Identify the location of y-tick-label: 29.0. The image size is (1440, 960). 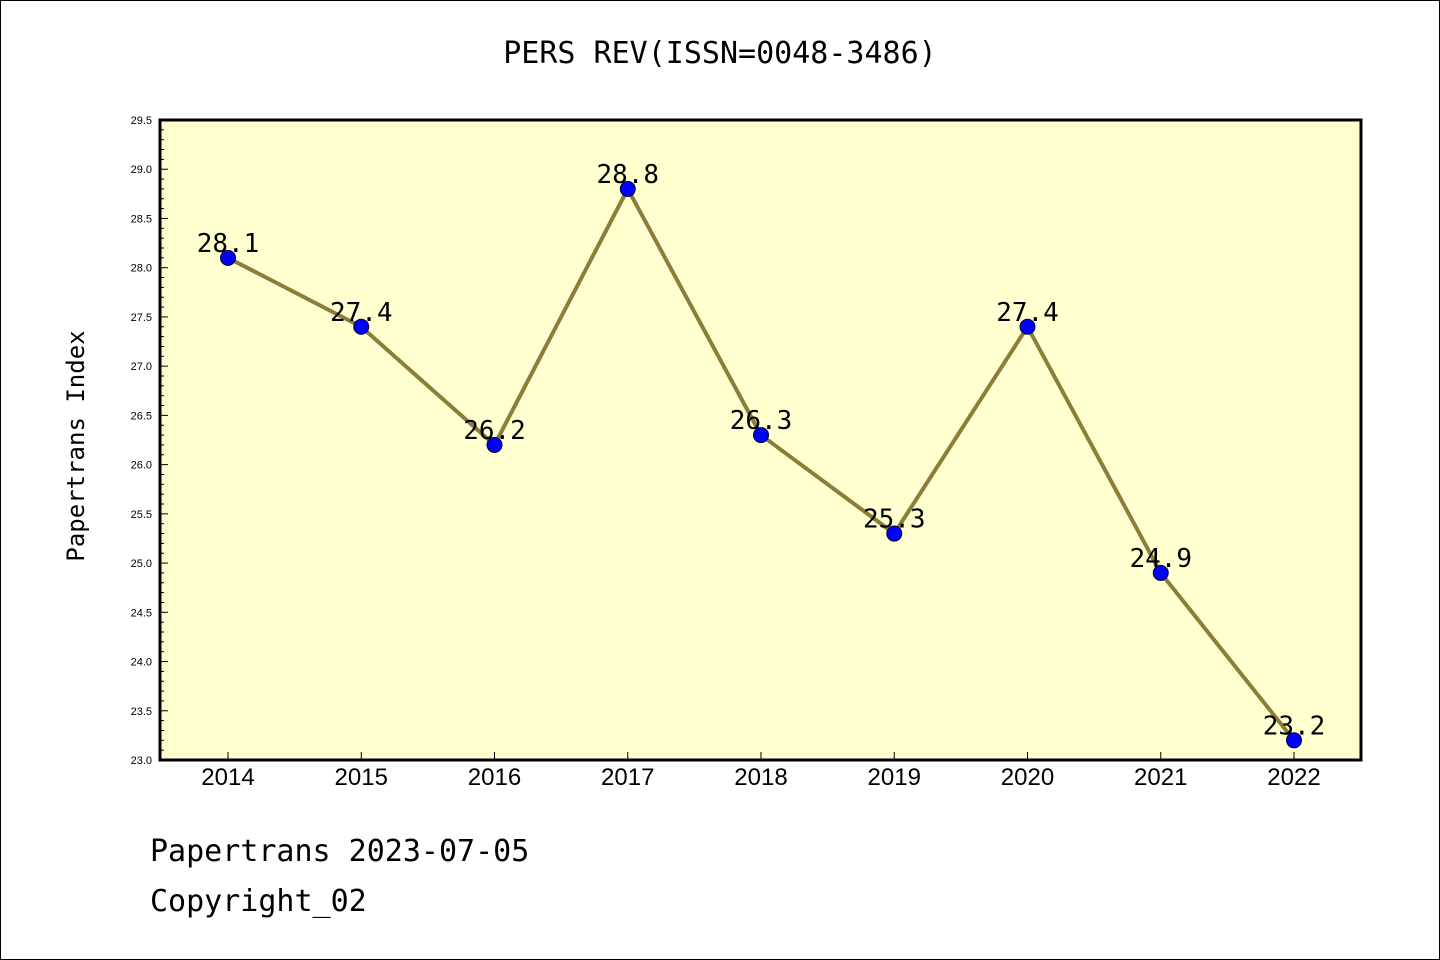
(141, 170).